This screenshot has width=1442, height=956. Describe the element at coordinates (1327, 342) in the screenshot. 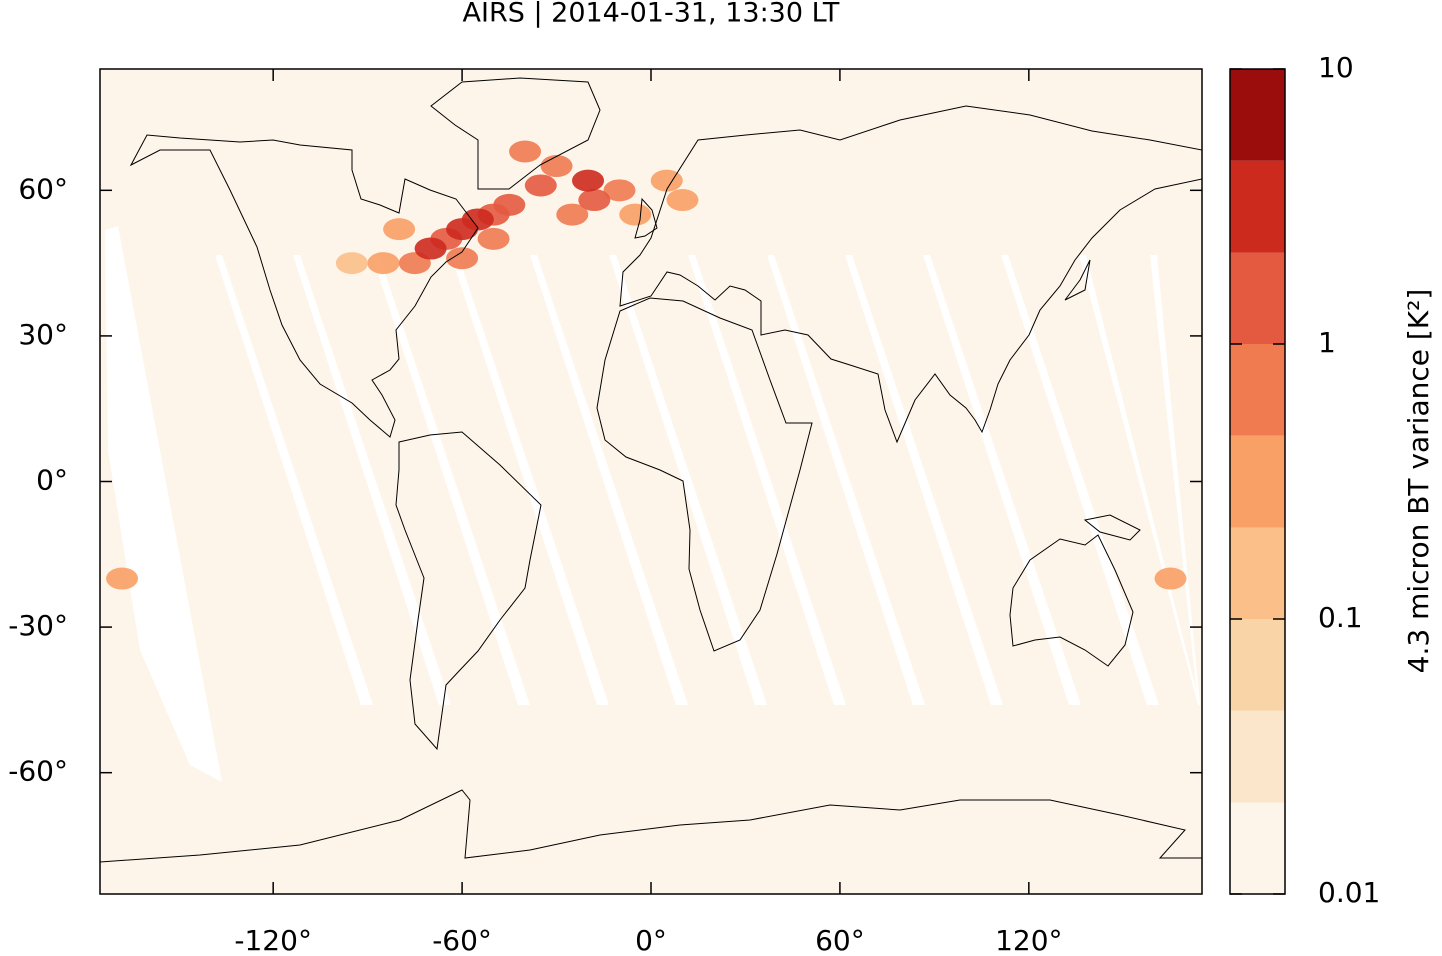

I see `colorbar-tick-label: 1` at that location.